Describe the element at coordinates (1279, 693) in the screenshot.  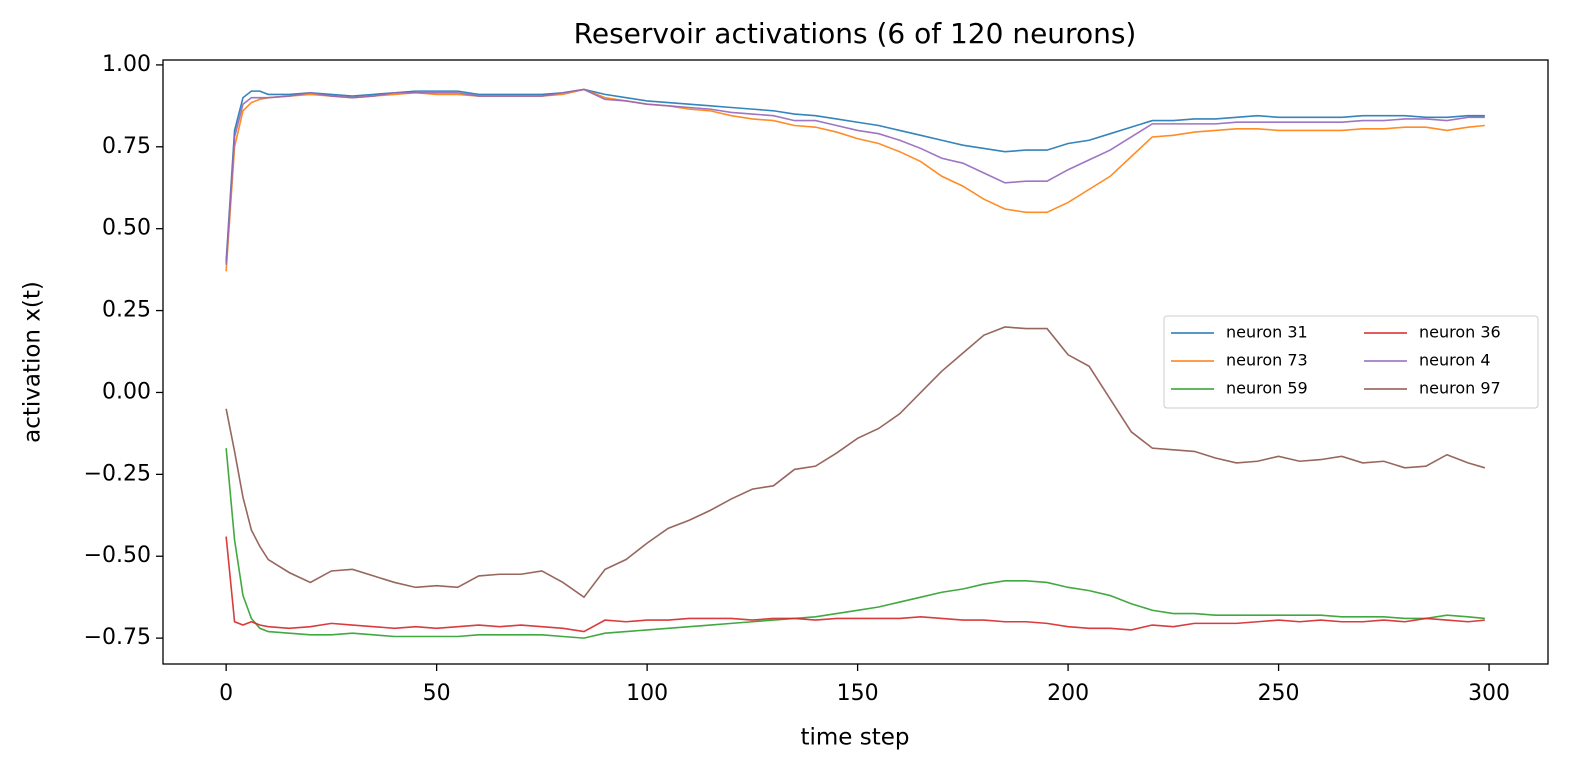
I see `x-tick-label: 250` at that location.